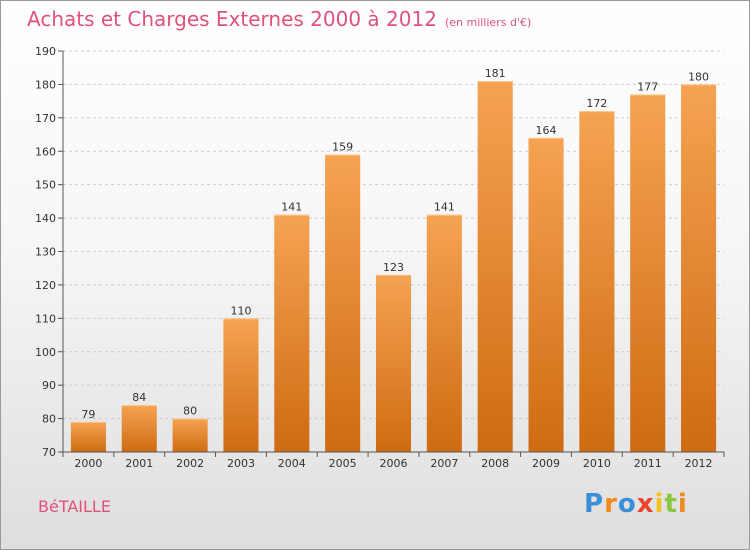 This screenshot has width=750, height=550. What do you see at coordinates (74, 506) in the screenshot?
I see `commune-name: BéTAILLE` at bounding box center [74, 506].